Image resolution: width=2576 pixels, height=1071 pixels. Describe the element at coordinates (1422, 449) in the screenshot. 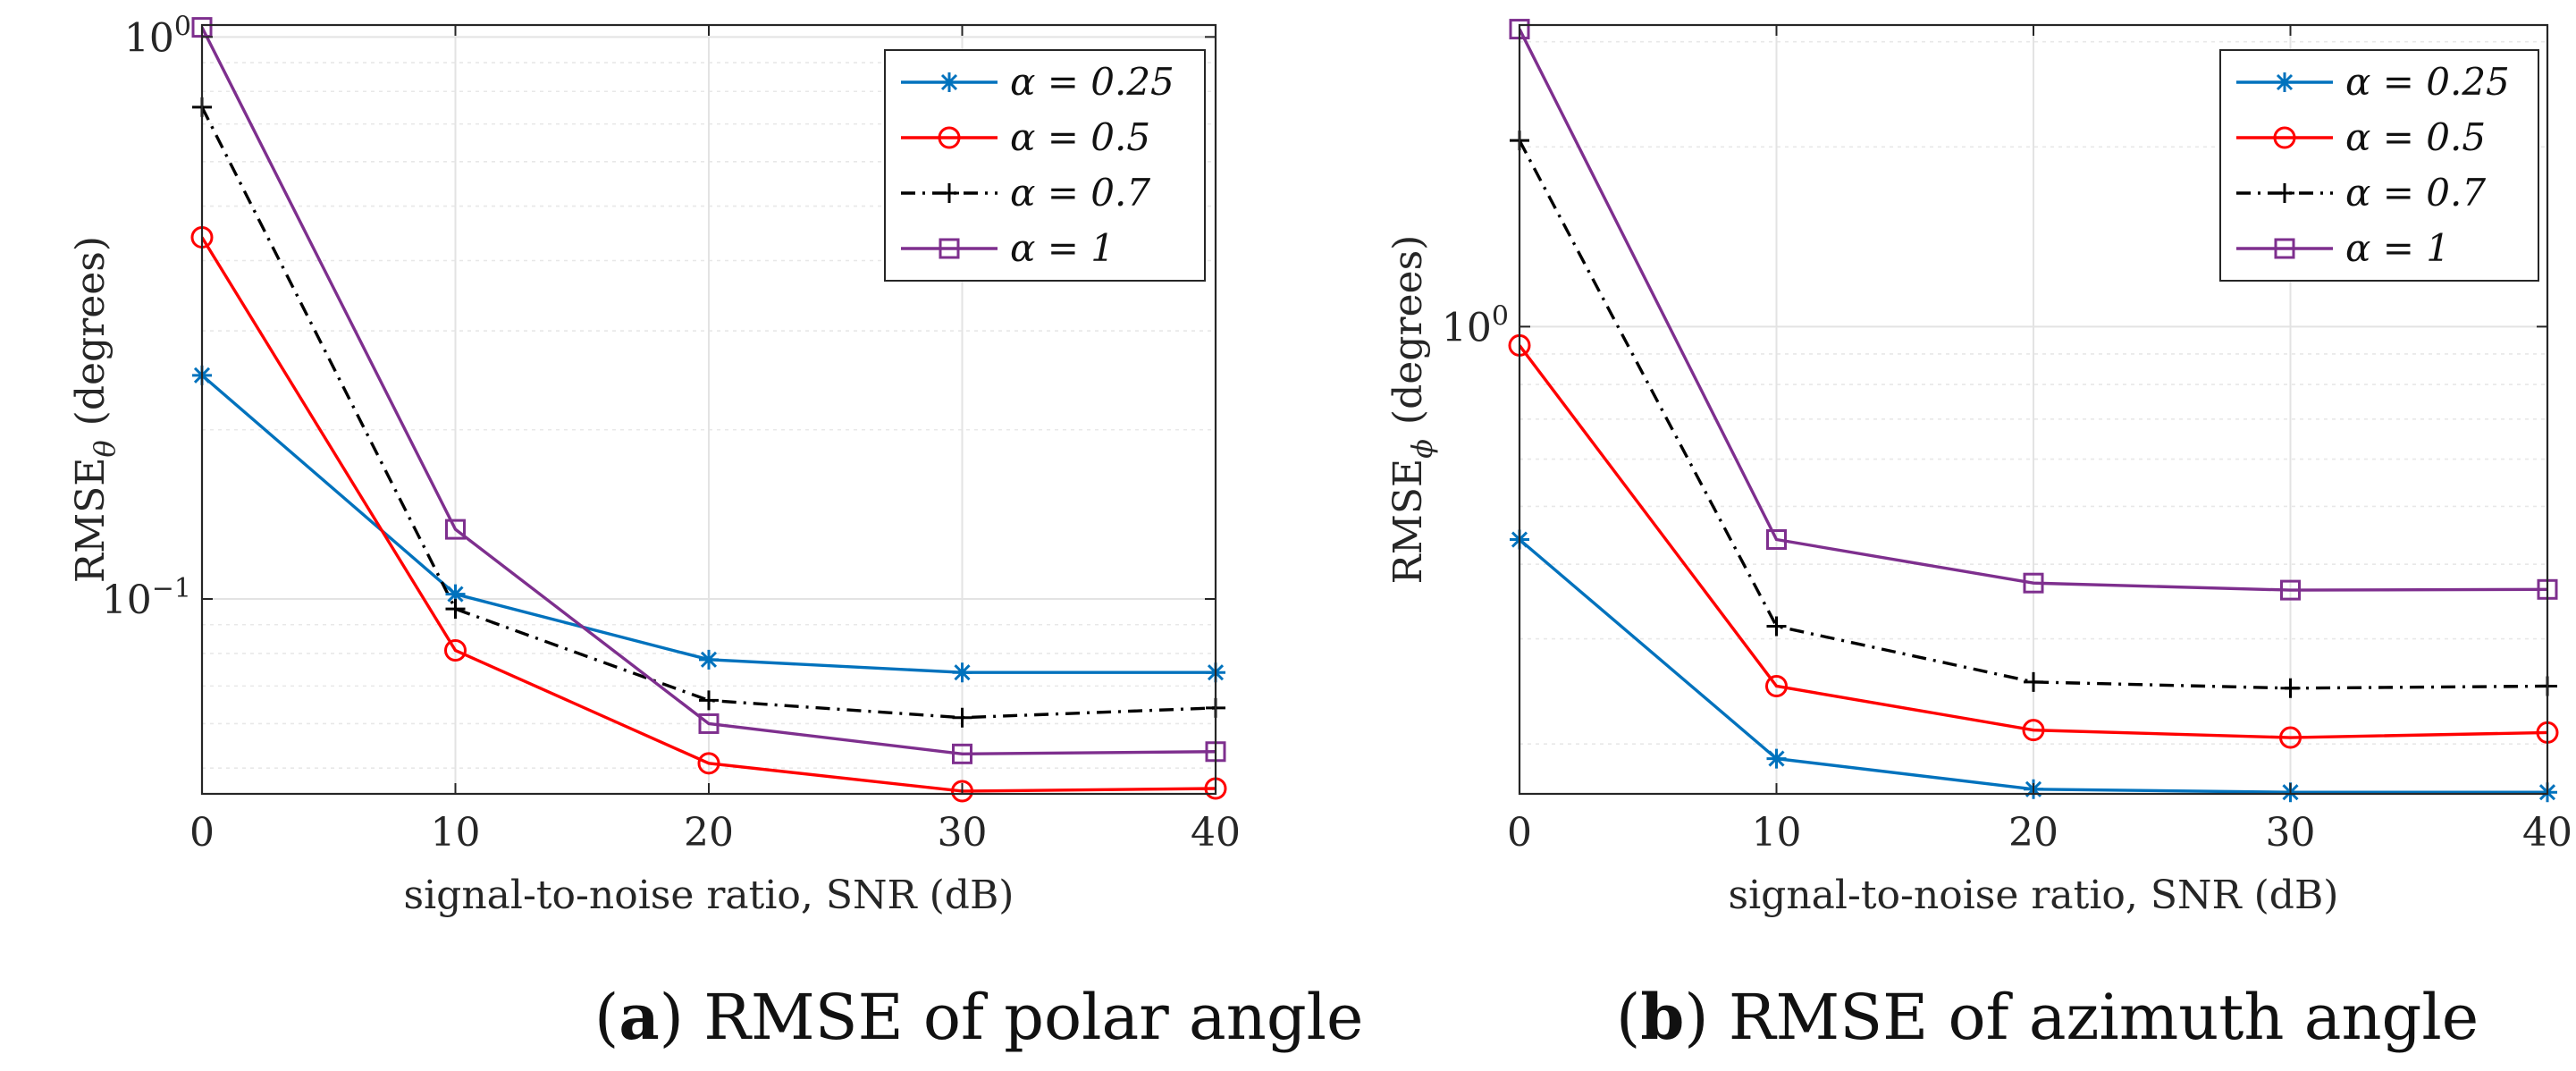

I see `y-axis-label-subscript: ϕ` at that location.